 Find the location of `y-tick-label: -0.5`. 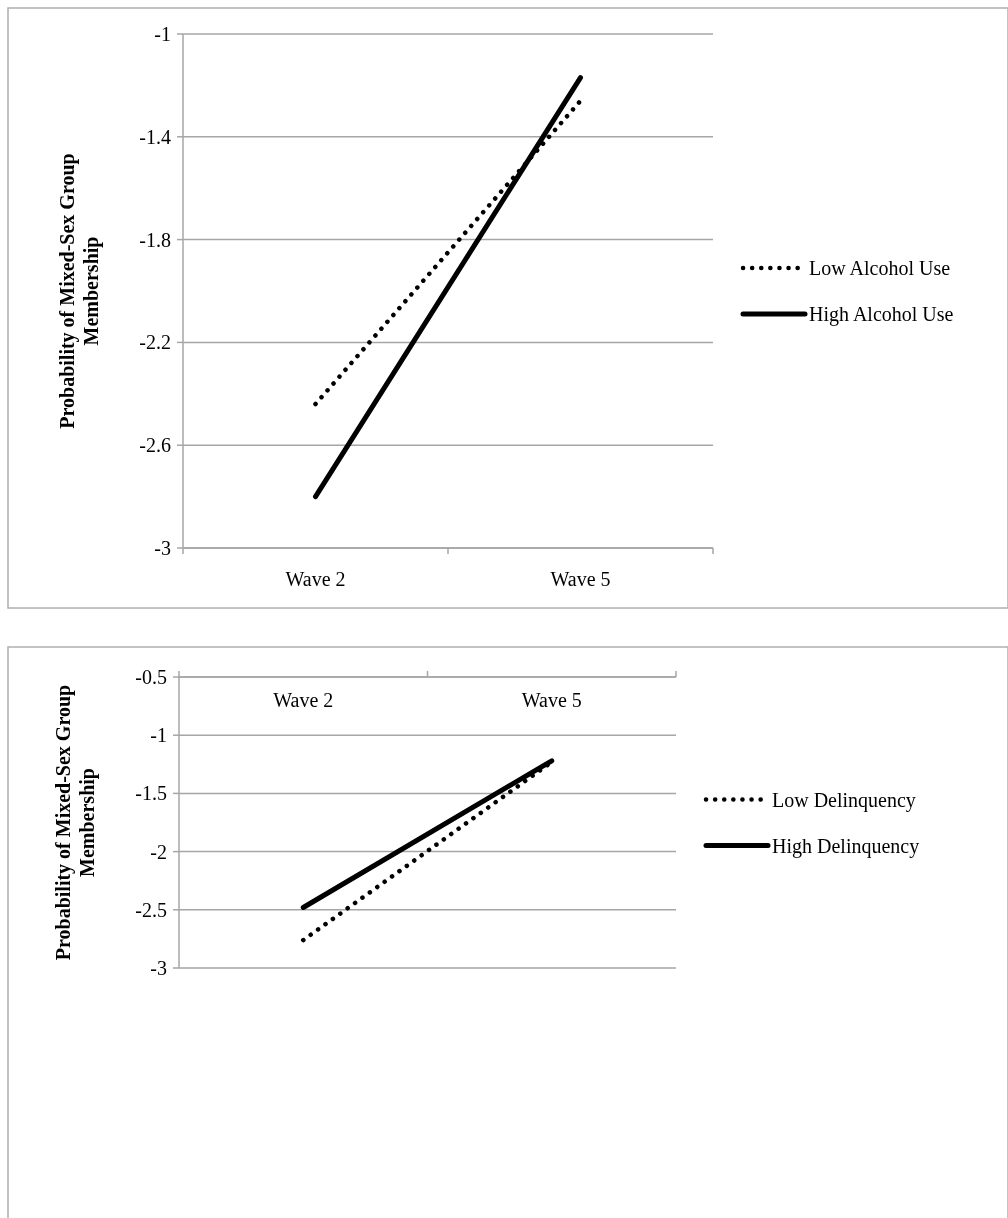

y-tick-label: -0.5 is located at coordinates (151, 677).